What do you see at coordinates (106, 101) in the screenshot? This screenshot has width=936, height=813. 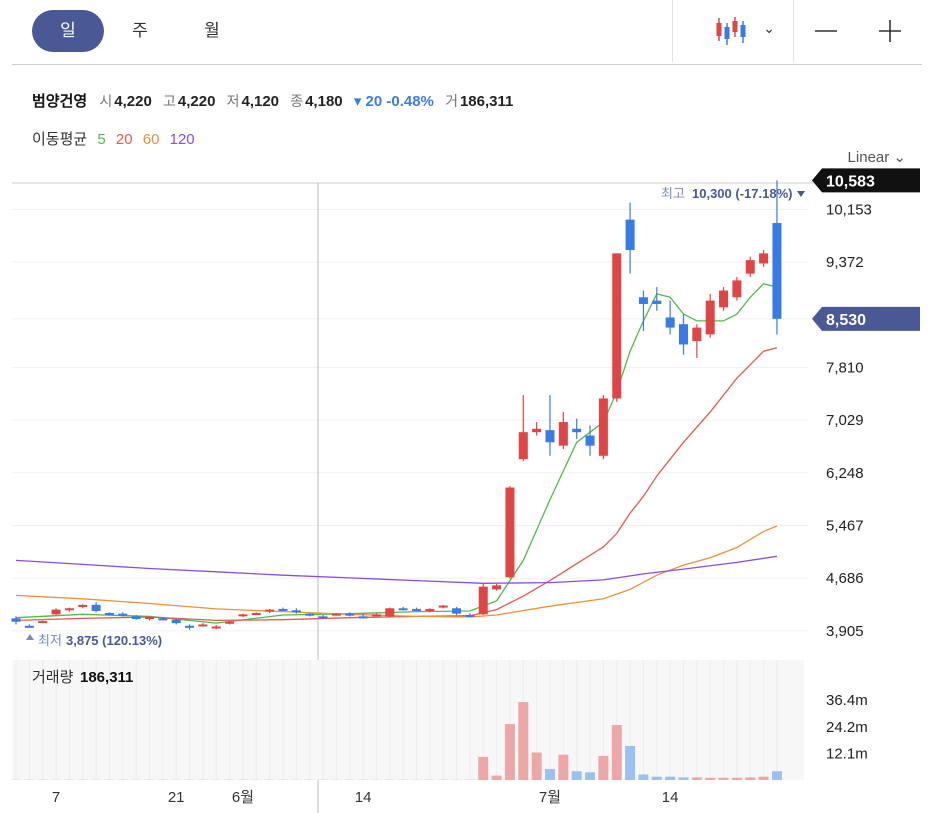 I see `open-label: 시` at bounding box center [106, 101].